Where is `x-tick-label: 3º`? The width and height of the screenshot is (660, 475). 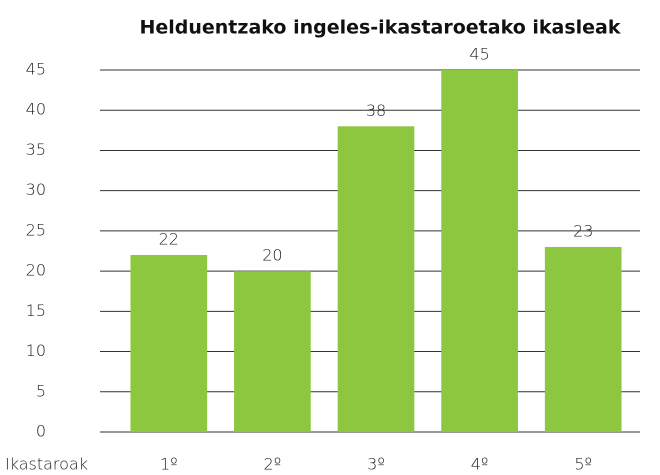
x-tick-label: 3º is located at coordinates (376, 464).